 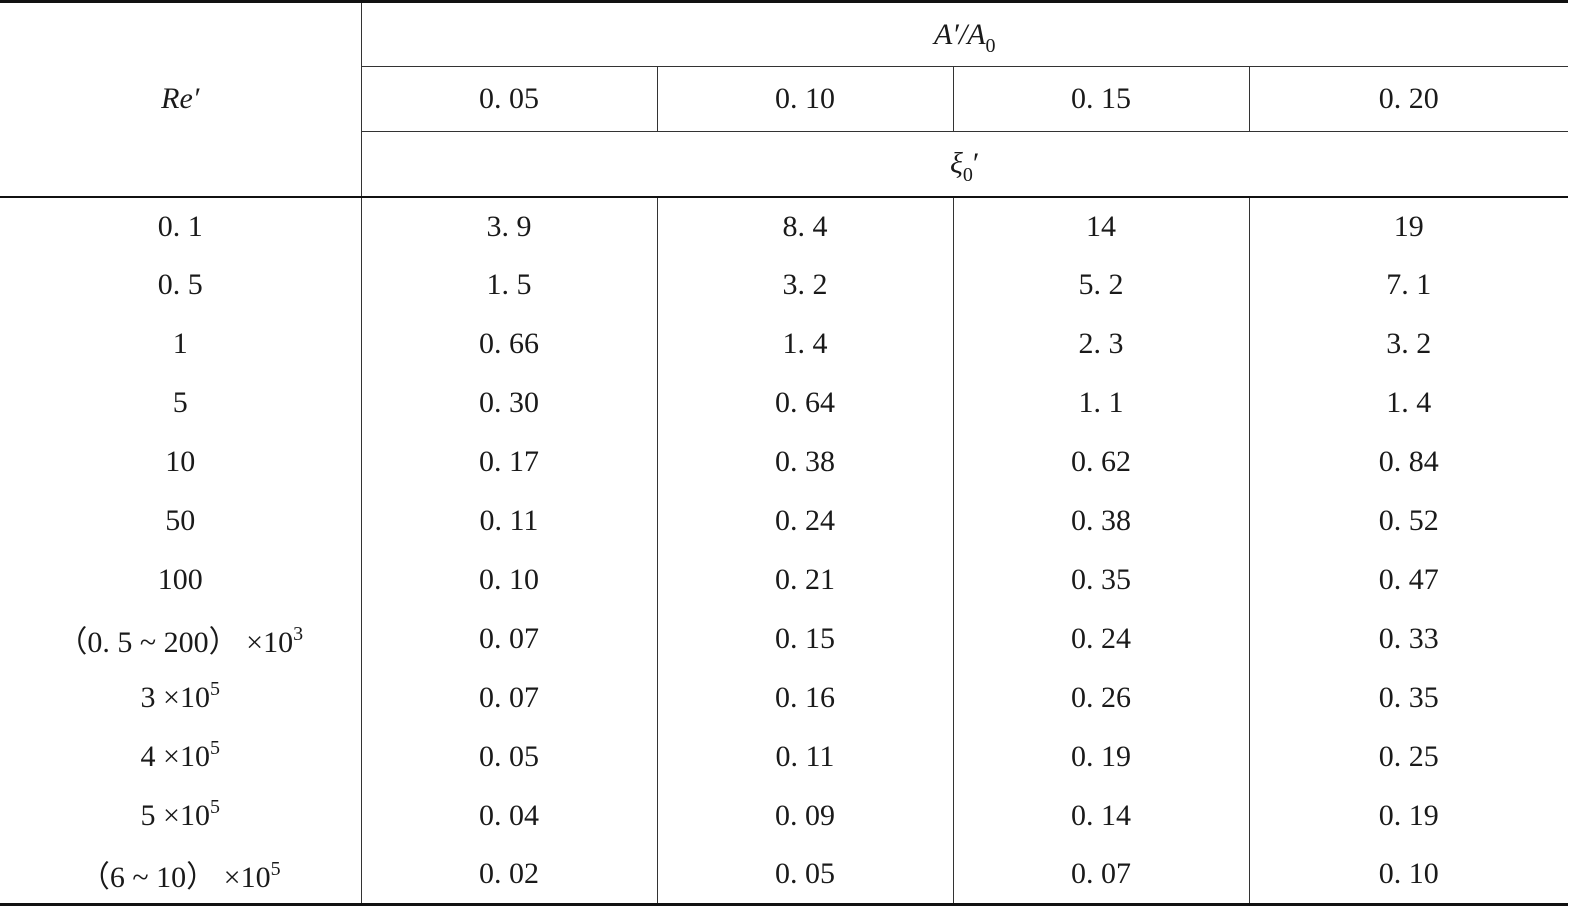 What do you see at coordinates (181, 285) in the screenshot?
I see `row-re-value: 0. 5` at bounding box center [181, 285].